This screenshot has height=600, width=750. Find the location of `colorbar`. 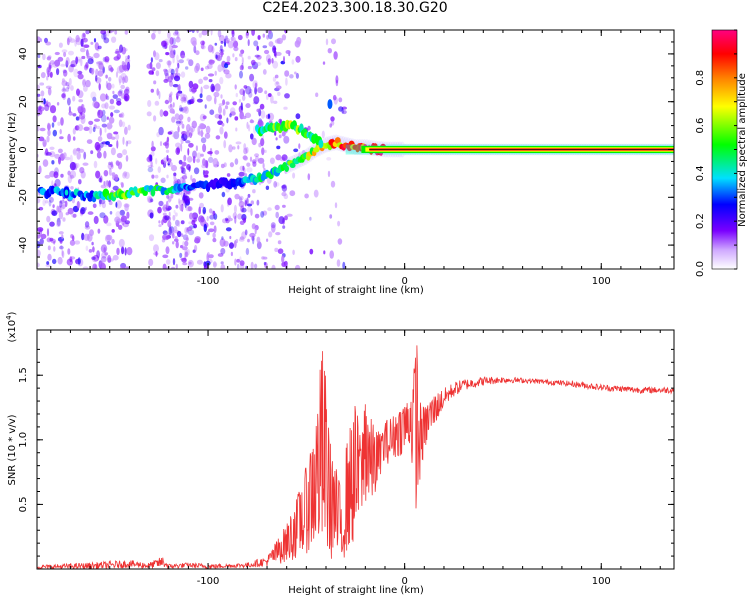

colorbar is located at coordinates (724, 149).